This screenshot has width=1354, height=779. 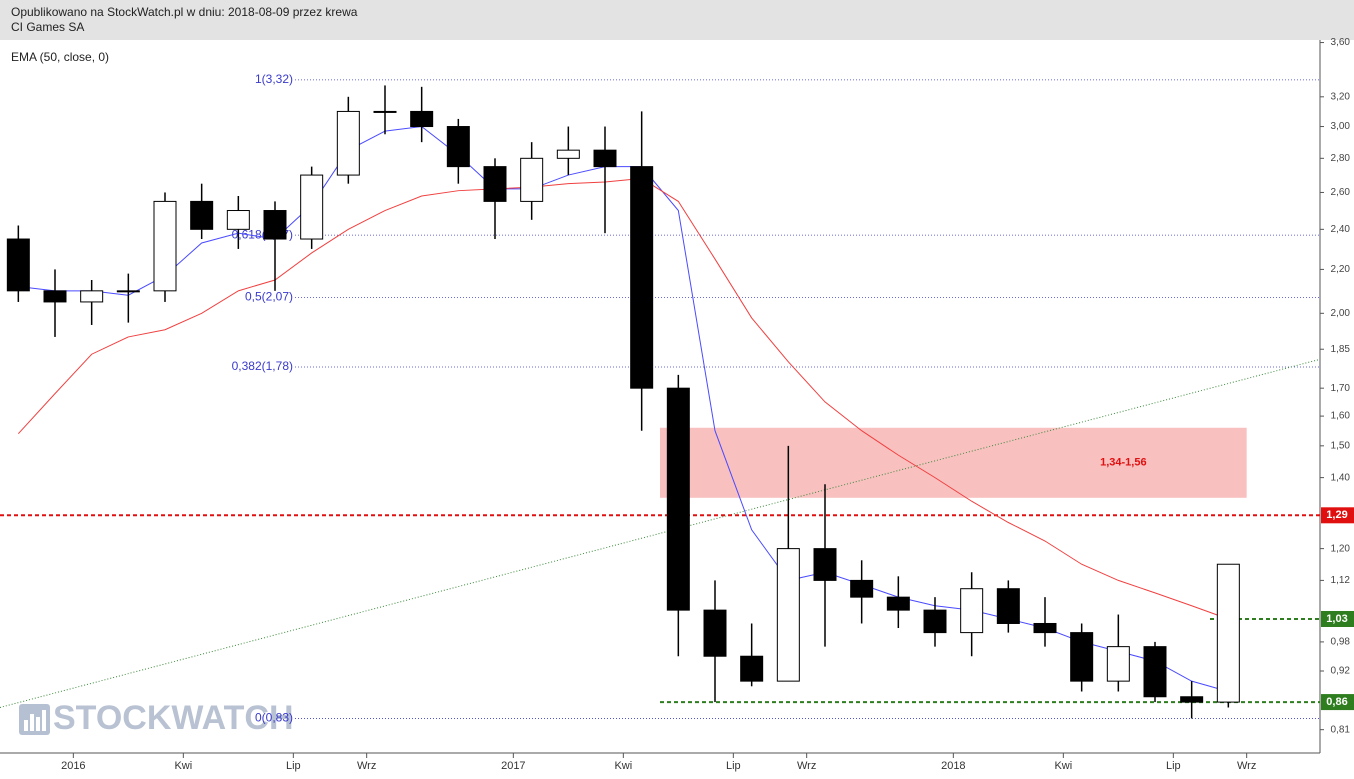 I want to click on y-tick-label: 2,00, so click(x=1341, y=313).